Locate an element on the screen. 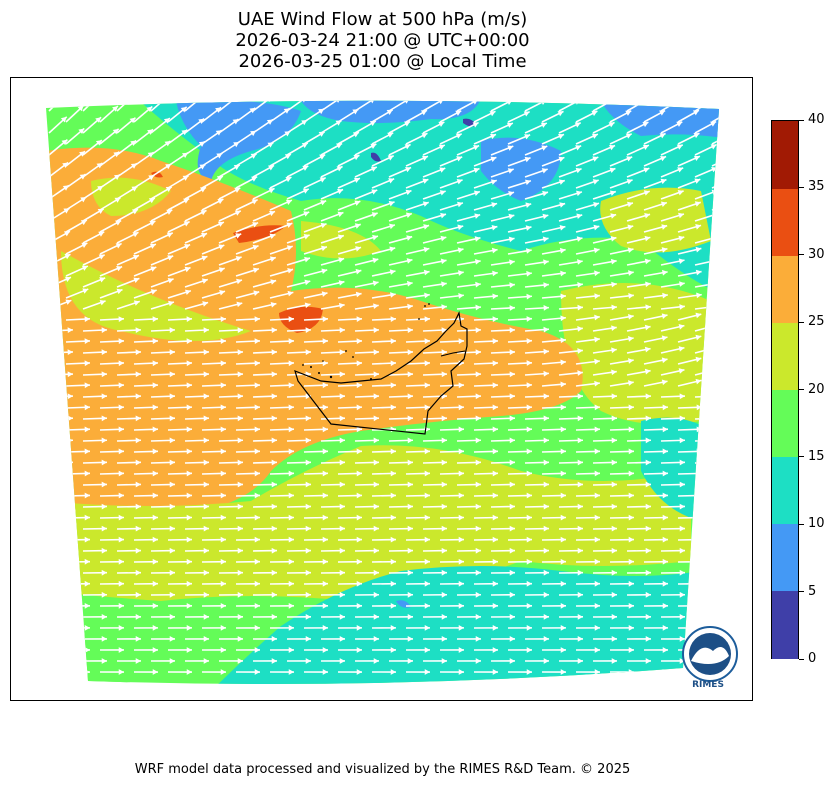  colorbar-tick-label: 25 is located at coordinates (816, 322).